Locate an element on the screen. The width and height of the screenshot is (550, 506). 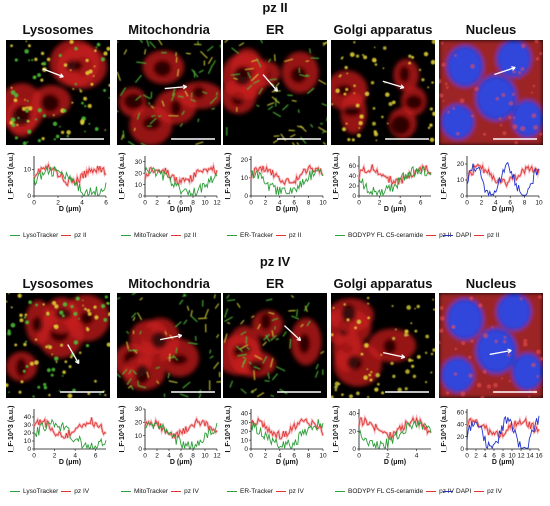
legend-label: DAPI is located at coordinates (464, 235).